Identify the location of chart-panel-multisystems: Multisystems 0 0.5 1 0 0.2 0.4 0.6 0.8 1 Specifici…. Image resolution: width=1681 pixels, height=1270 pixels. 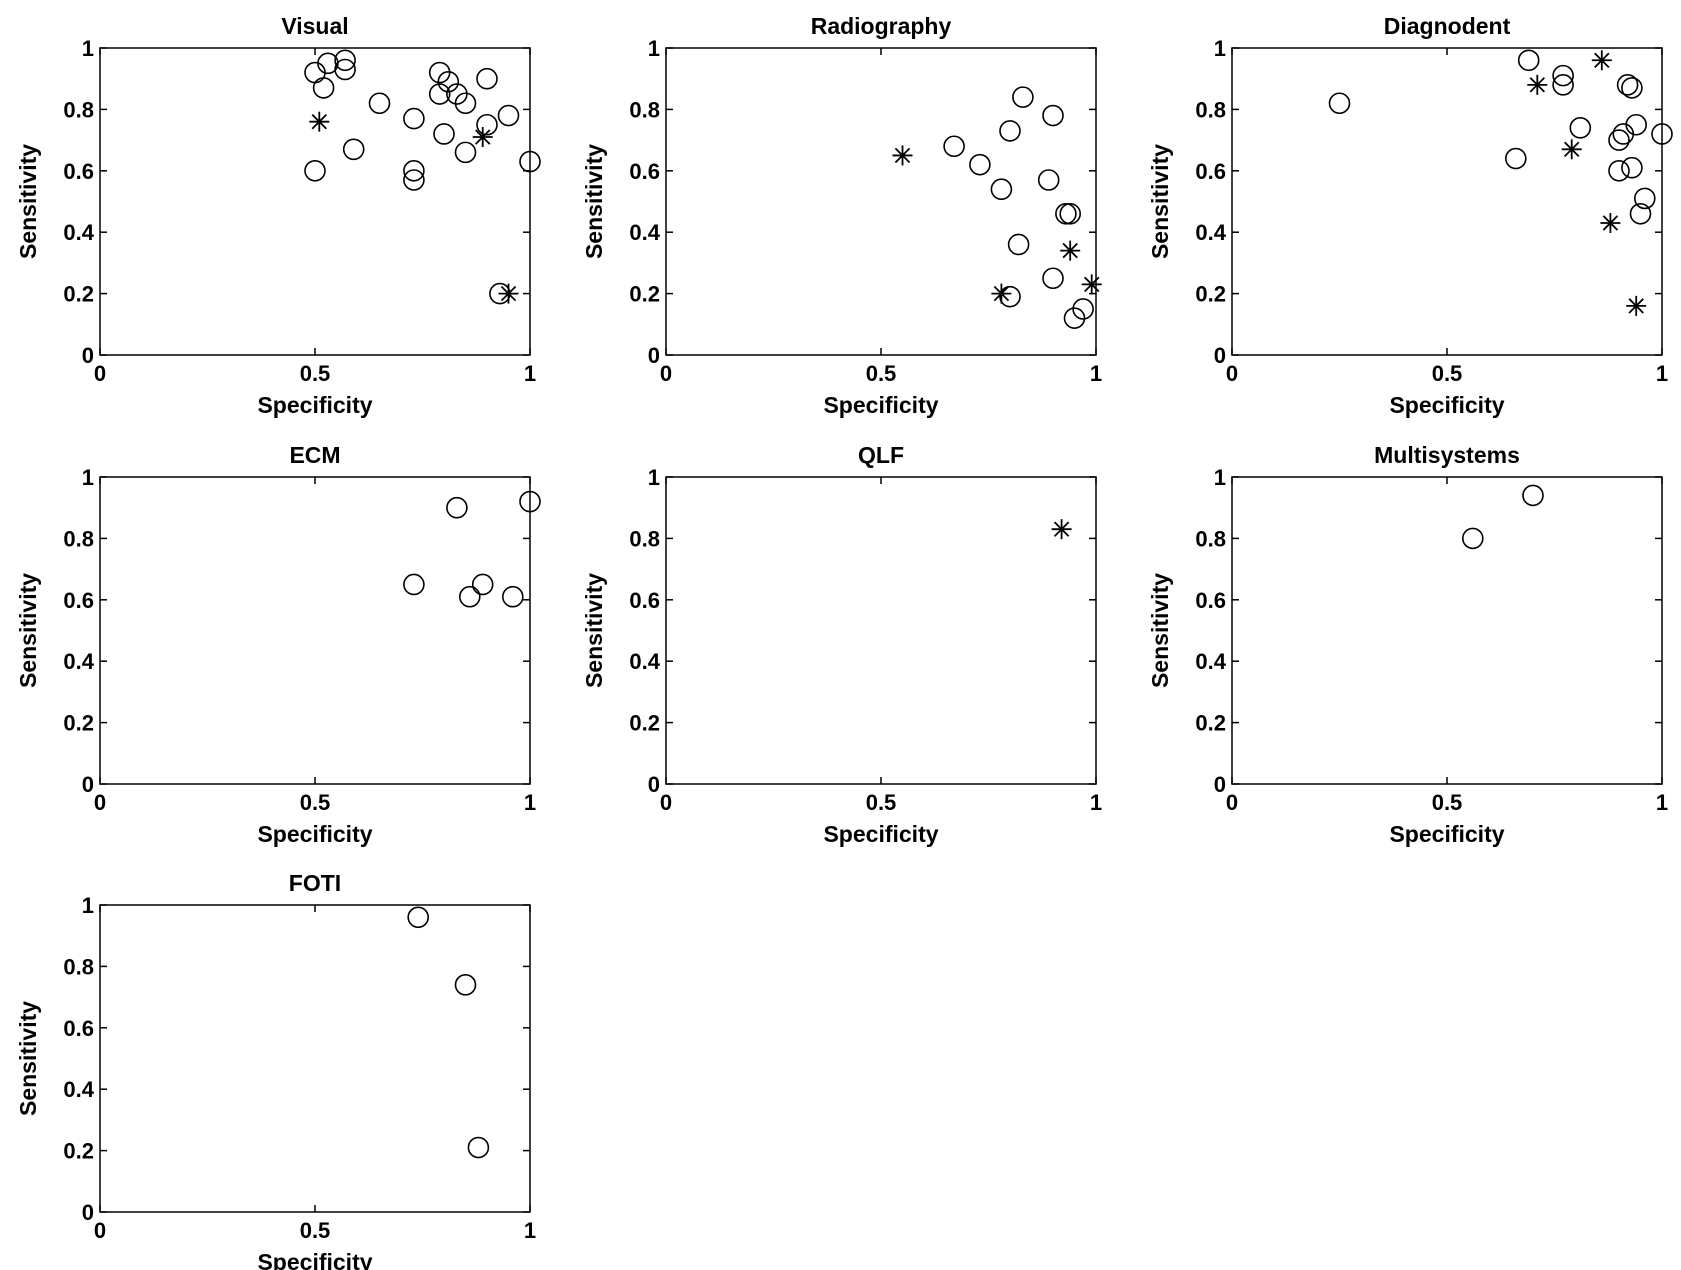
(1407, 644).